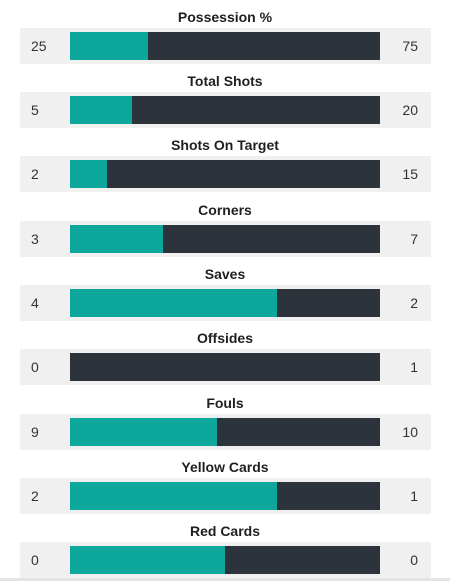 The height and width of the screenshot is (581, 450). Describe the element at coordinates (225, 579) in the screenshot. I see `bottom-divider` at that location.